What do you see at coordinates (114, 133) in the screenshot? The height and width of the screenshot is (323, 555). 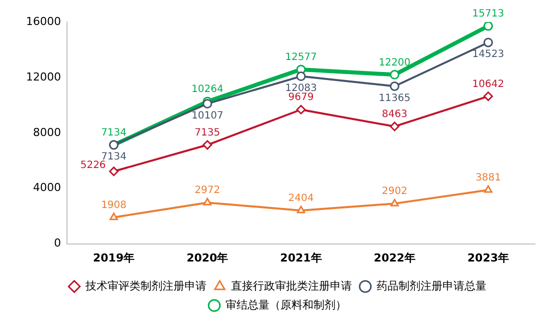 I see `data-label: 7134` at bounding box center [114, 133].